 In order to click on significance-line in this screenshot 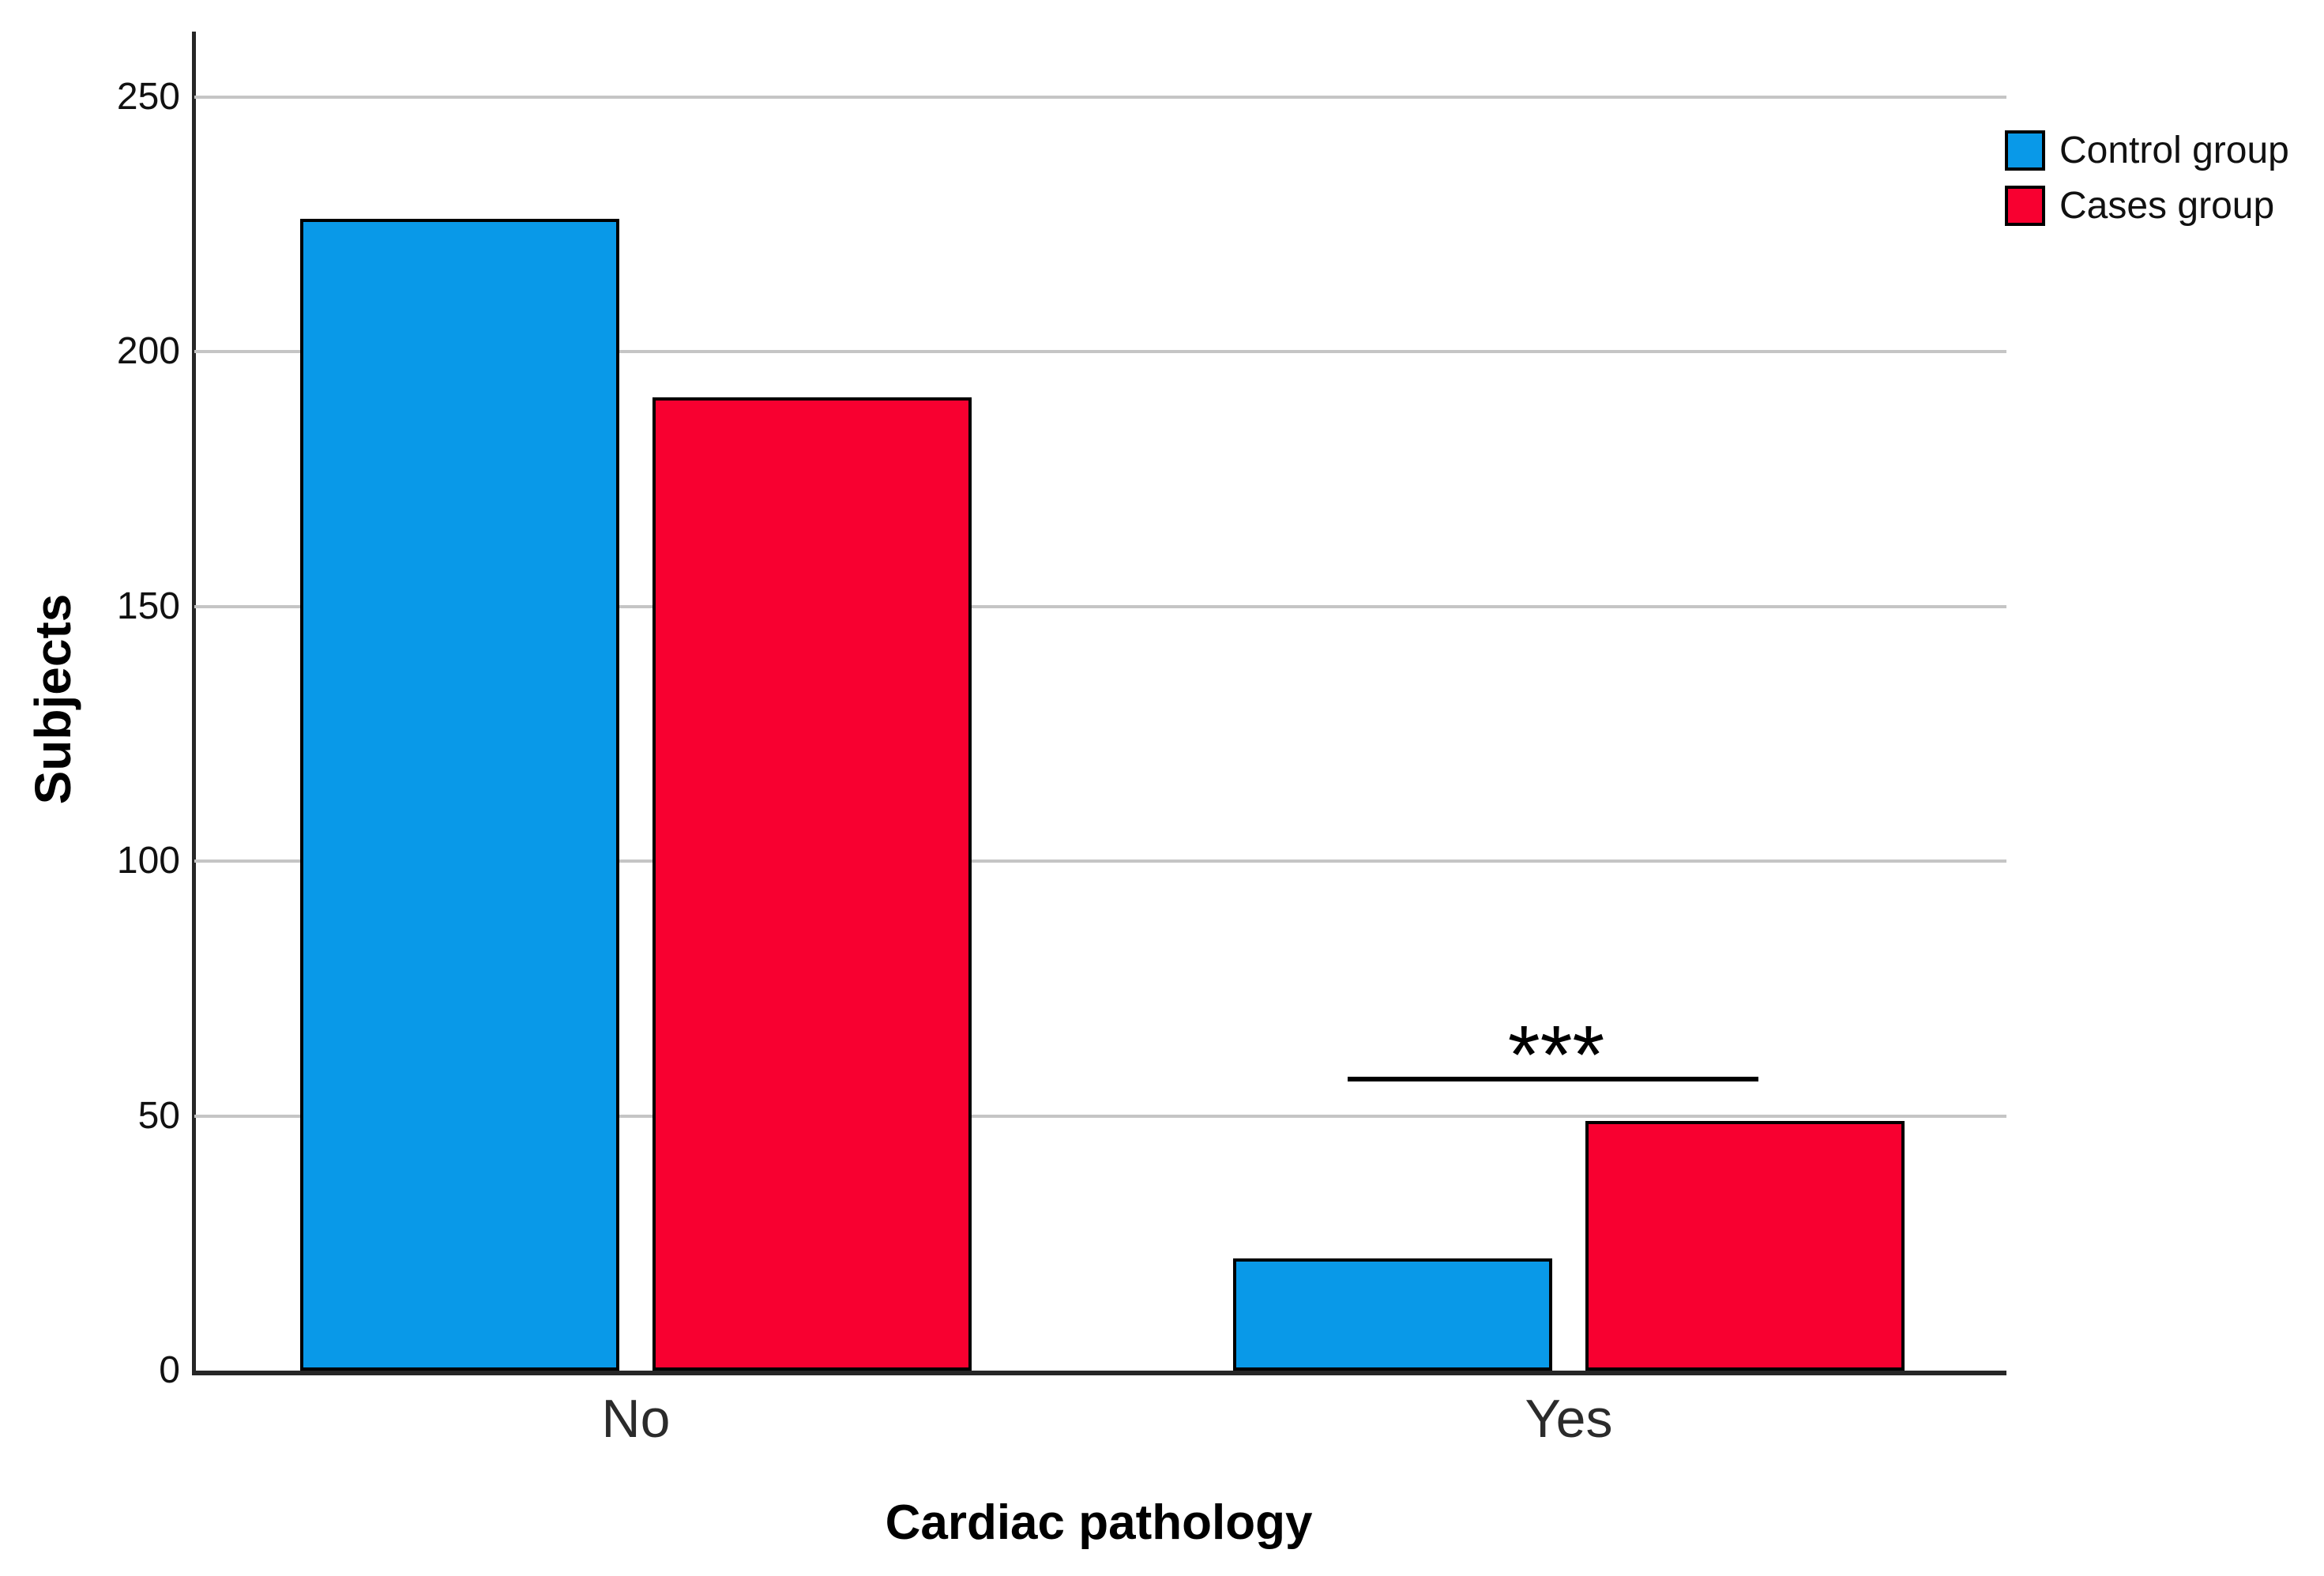, I will do `click(1553, 1079)`.